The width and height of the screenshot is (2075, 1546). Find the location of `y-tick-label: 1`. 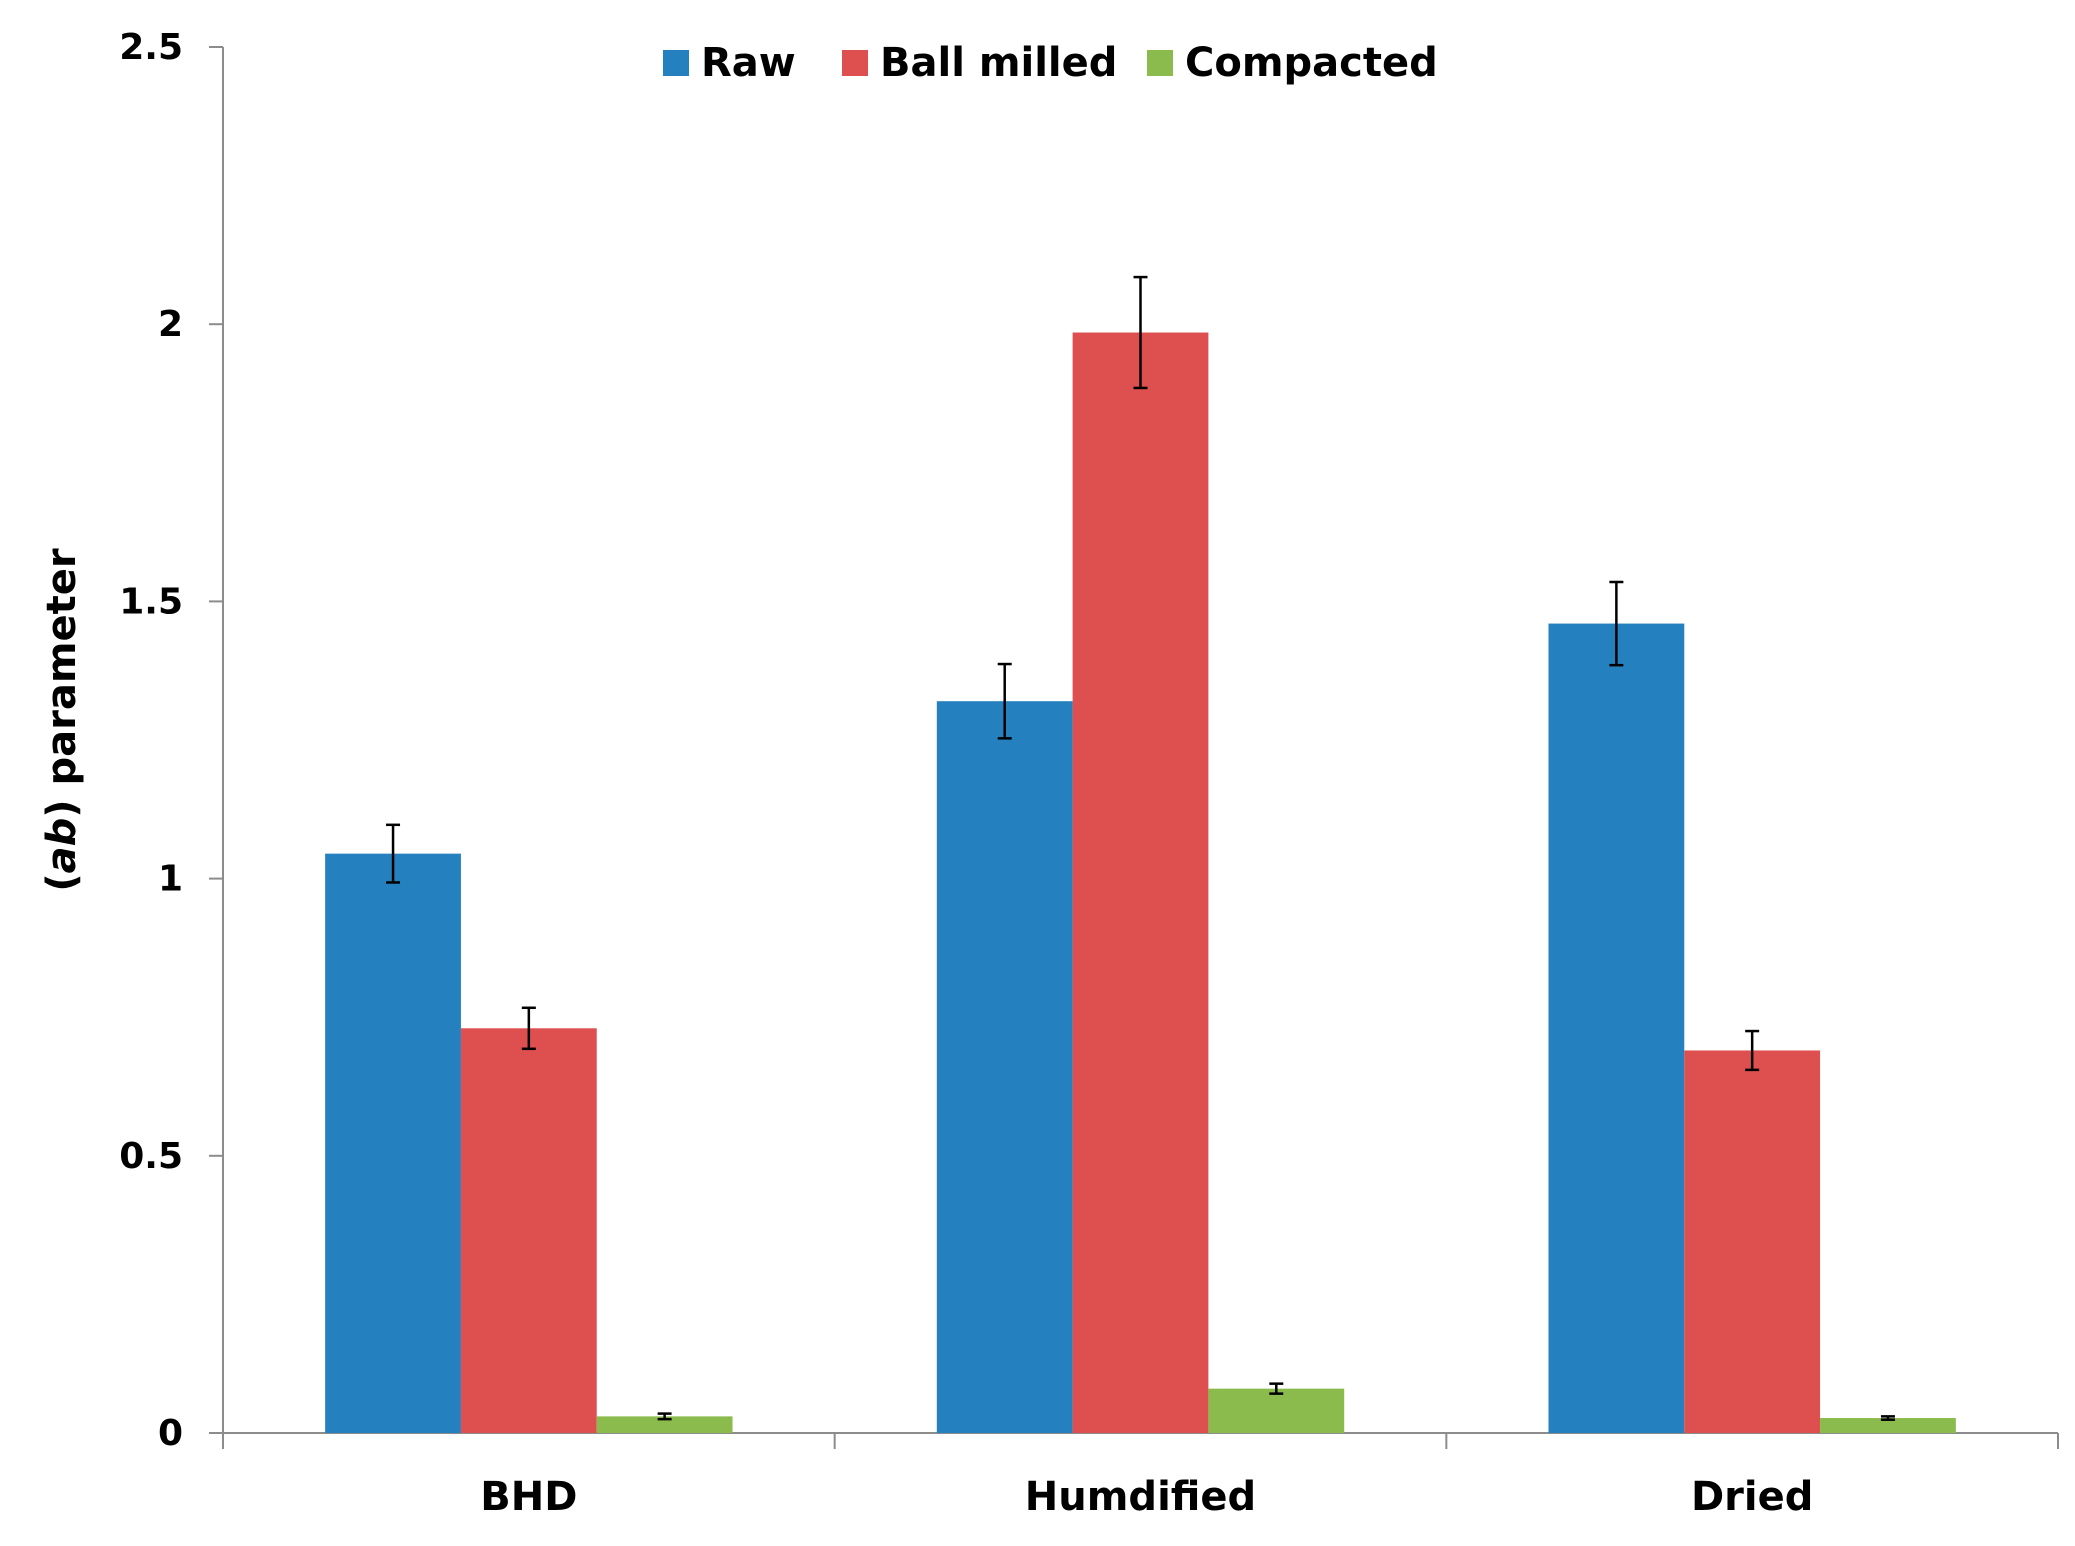

y-tick-label: 1 is located at coordinates (170, 879).